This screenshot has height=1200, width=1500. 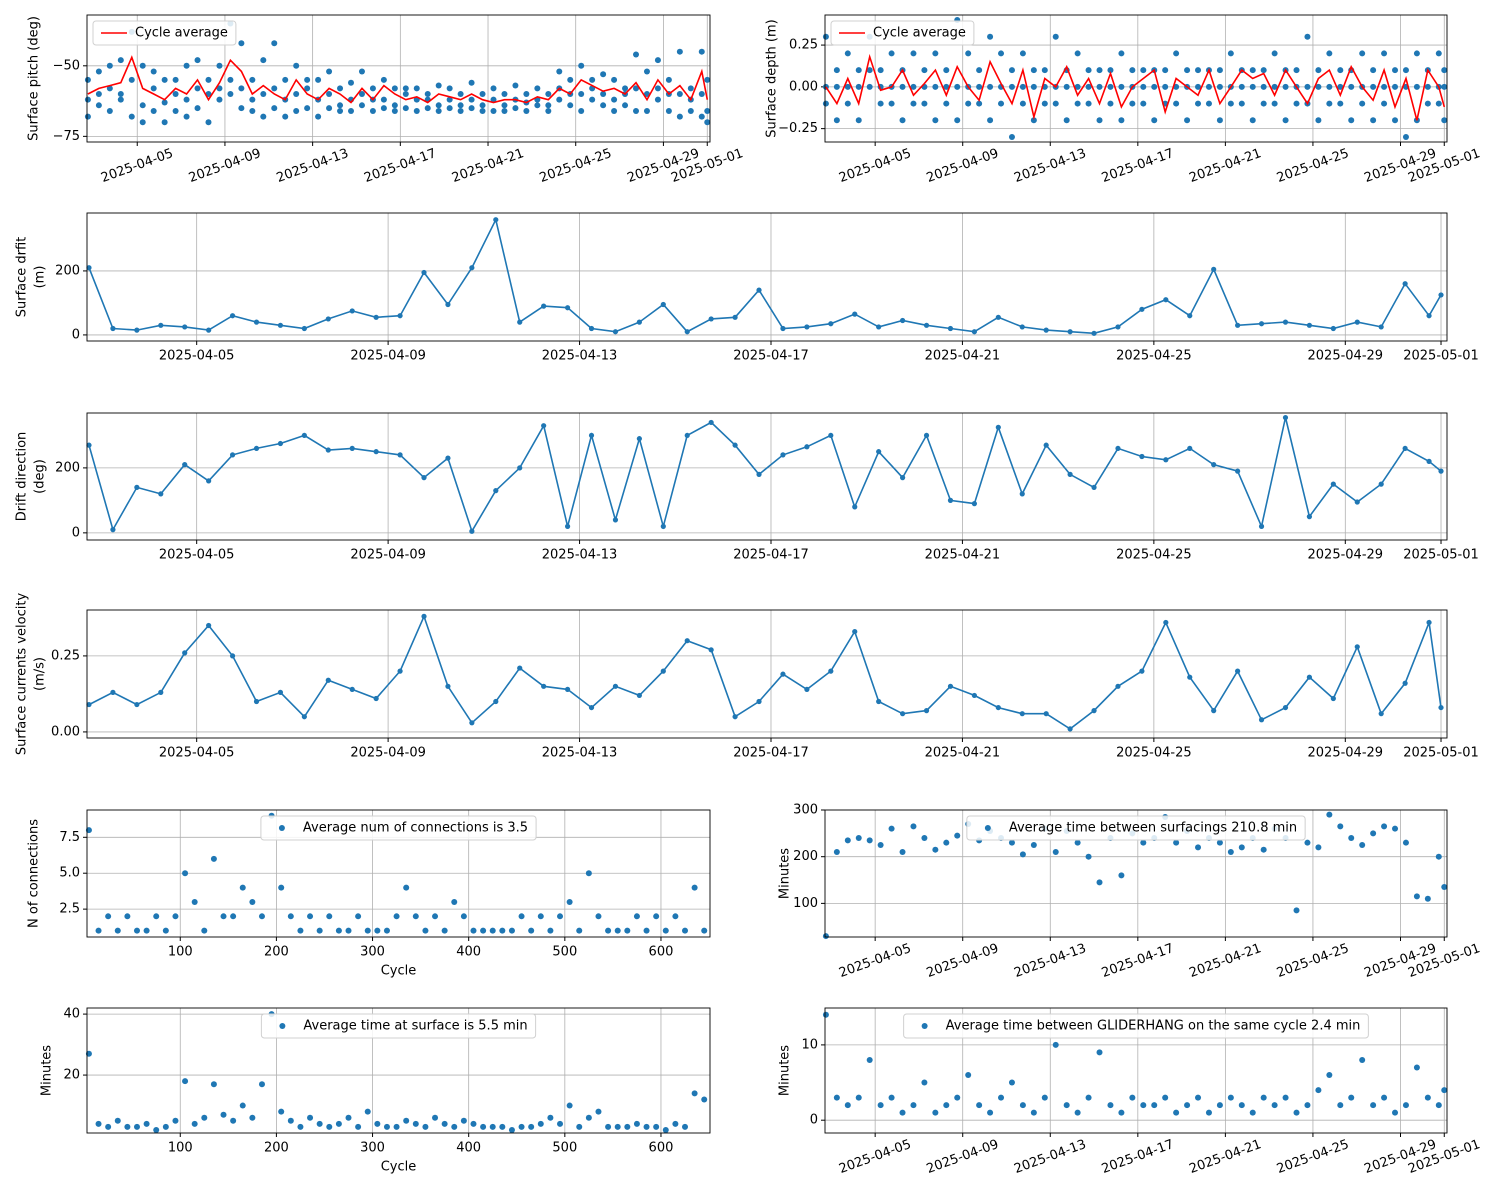 What do you see at coordinates (34, 873) in the screenshot?
I see `y-axis-label: N of connections` at bounding box center [34, 873].